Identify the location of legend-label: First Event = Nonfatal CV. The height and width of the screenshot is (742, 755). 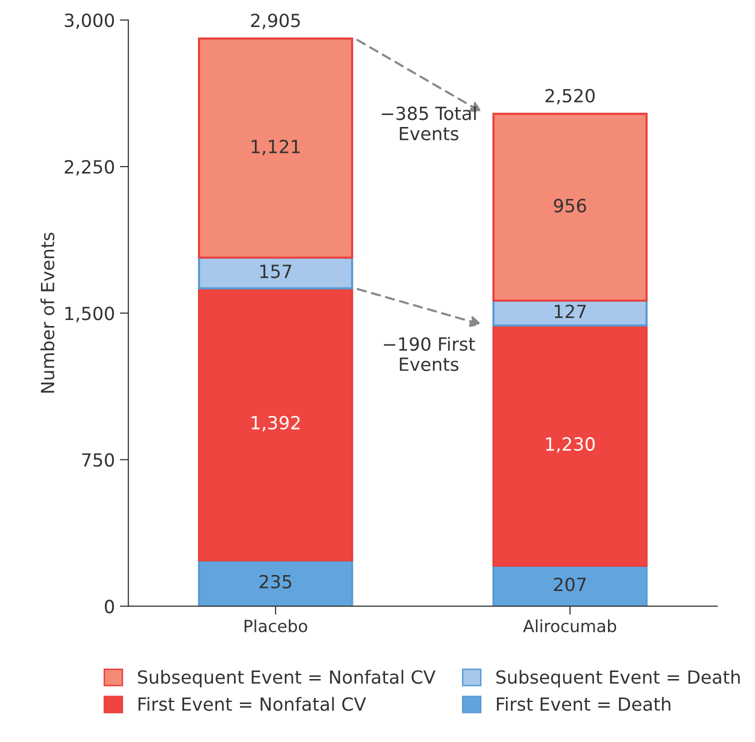
(252, 703).